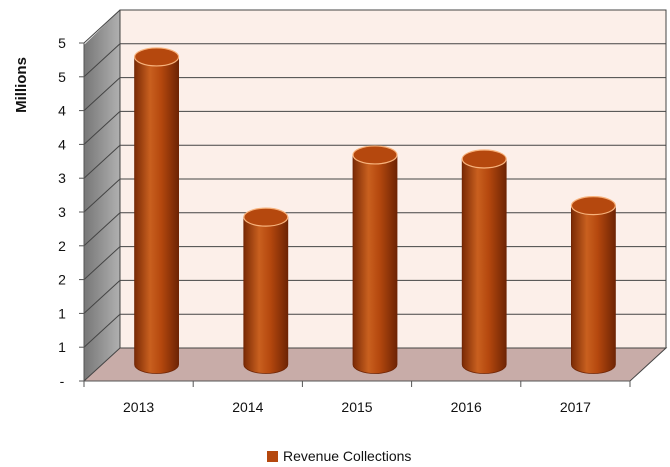 The width and height of the screenshot is (670, 467). What do you see at coordinates (466, 407) in the screenshot?
I see `x-tick-label: 2016` at bounding box center [466, 407].